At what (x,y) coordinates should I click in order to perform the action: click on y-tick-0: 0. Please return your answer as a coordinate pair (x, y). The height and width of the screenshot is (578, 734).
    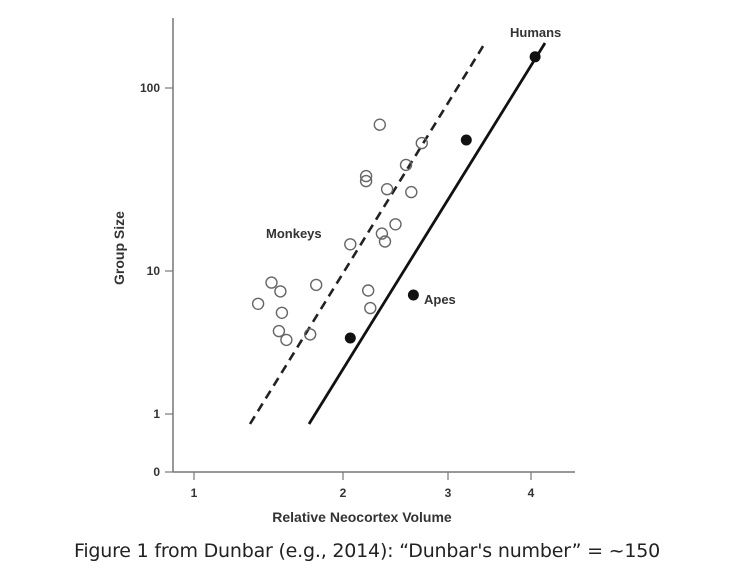
    Looking at the image, I should click on (156, 472).